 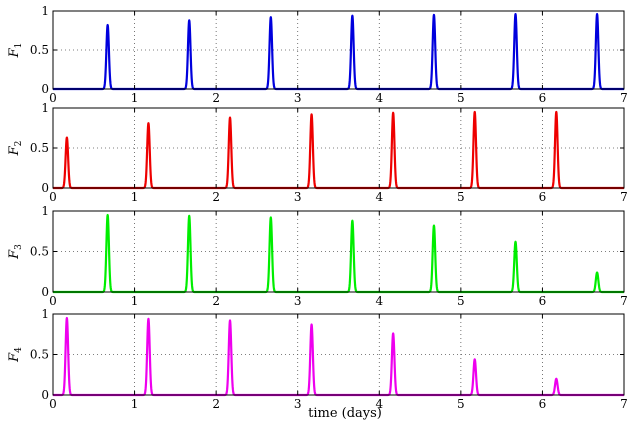 What do you see at coordinates (15, 149) in the screenshot?
I see `y-axis-title: F2` at bounding box center [15, 149].